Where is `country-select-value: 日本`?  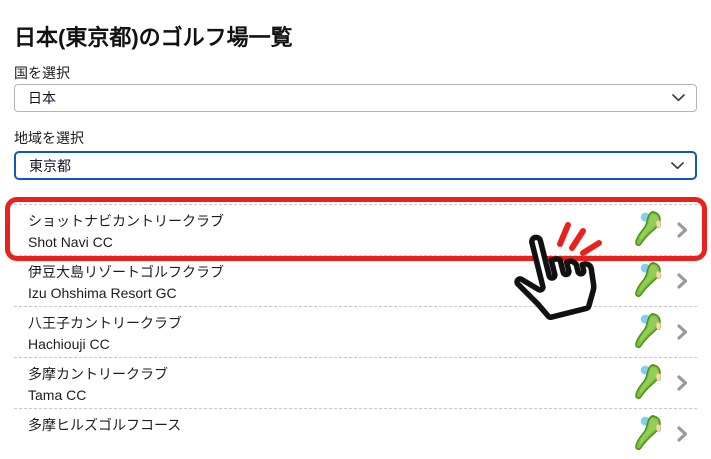 country-select-value: 日本 is located at coordinates (42, 98).